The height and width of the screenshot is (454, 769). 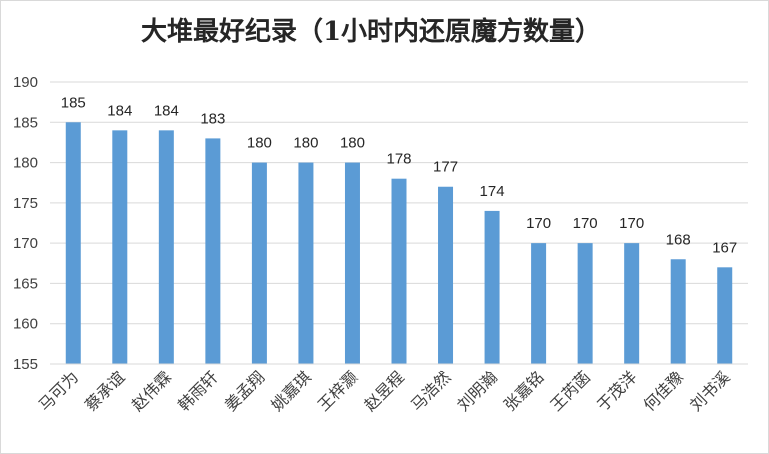 What do you see at coordinates (678, 239) in the screenshot?
I see `data-label: 168` at bounding box center [678, 239].